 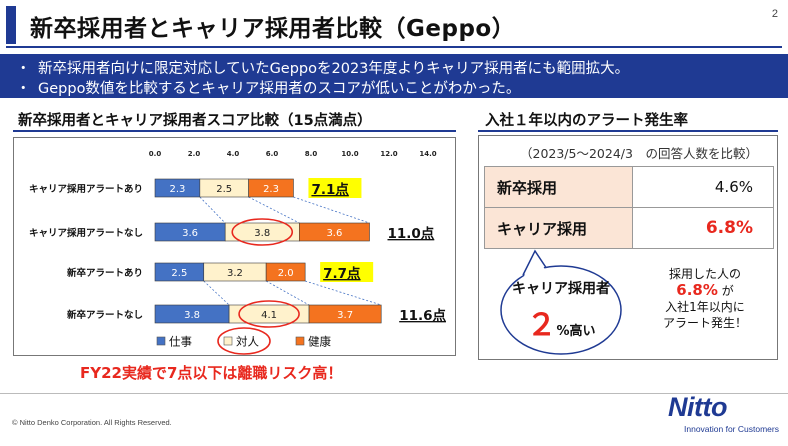 What do you see at coordinates (727, 291) in the screenshot?
I see `note-pct-suffix: が` at bounding box center [727, 291].